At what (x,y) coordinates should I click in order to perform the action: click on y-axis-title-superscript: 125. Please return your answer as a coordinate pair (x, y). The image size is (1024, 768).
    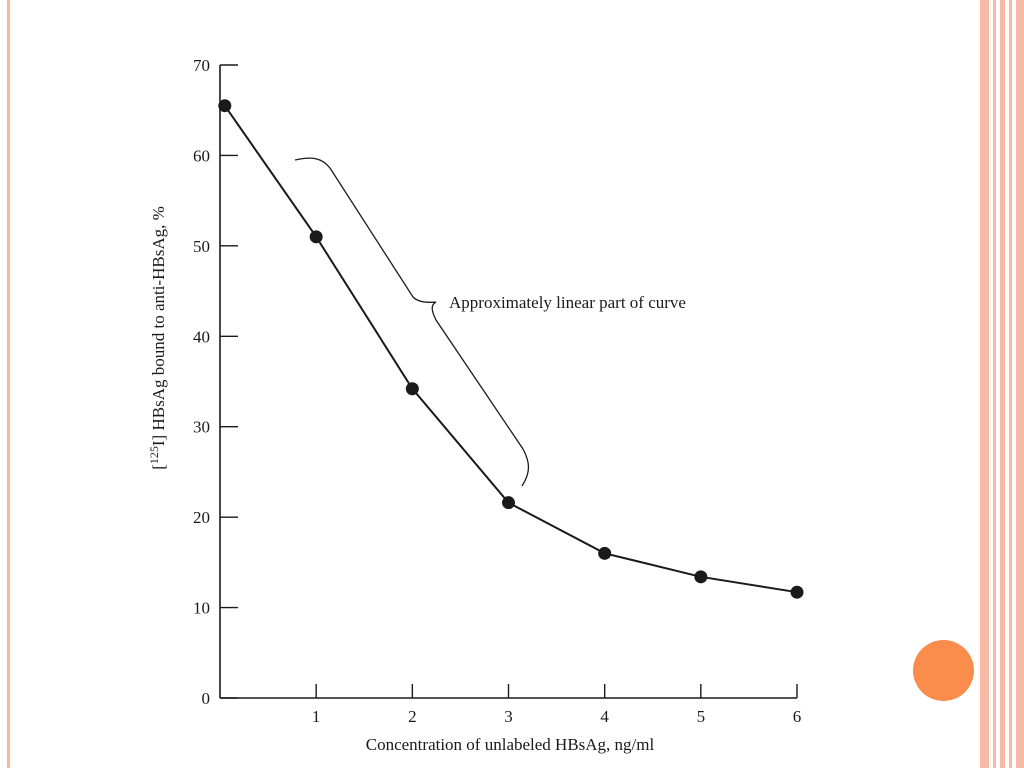
    Looking at the image, I should click on (154, 455).